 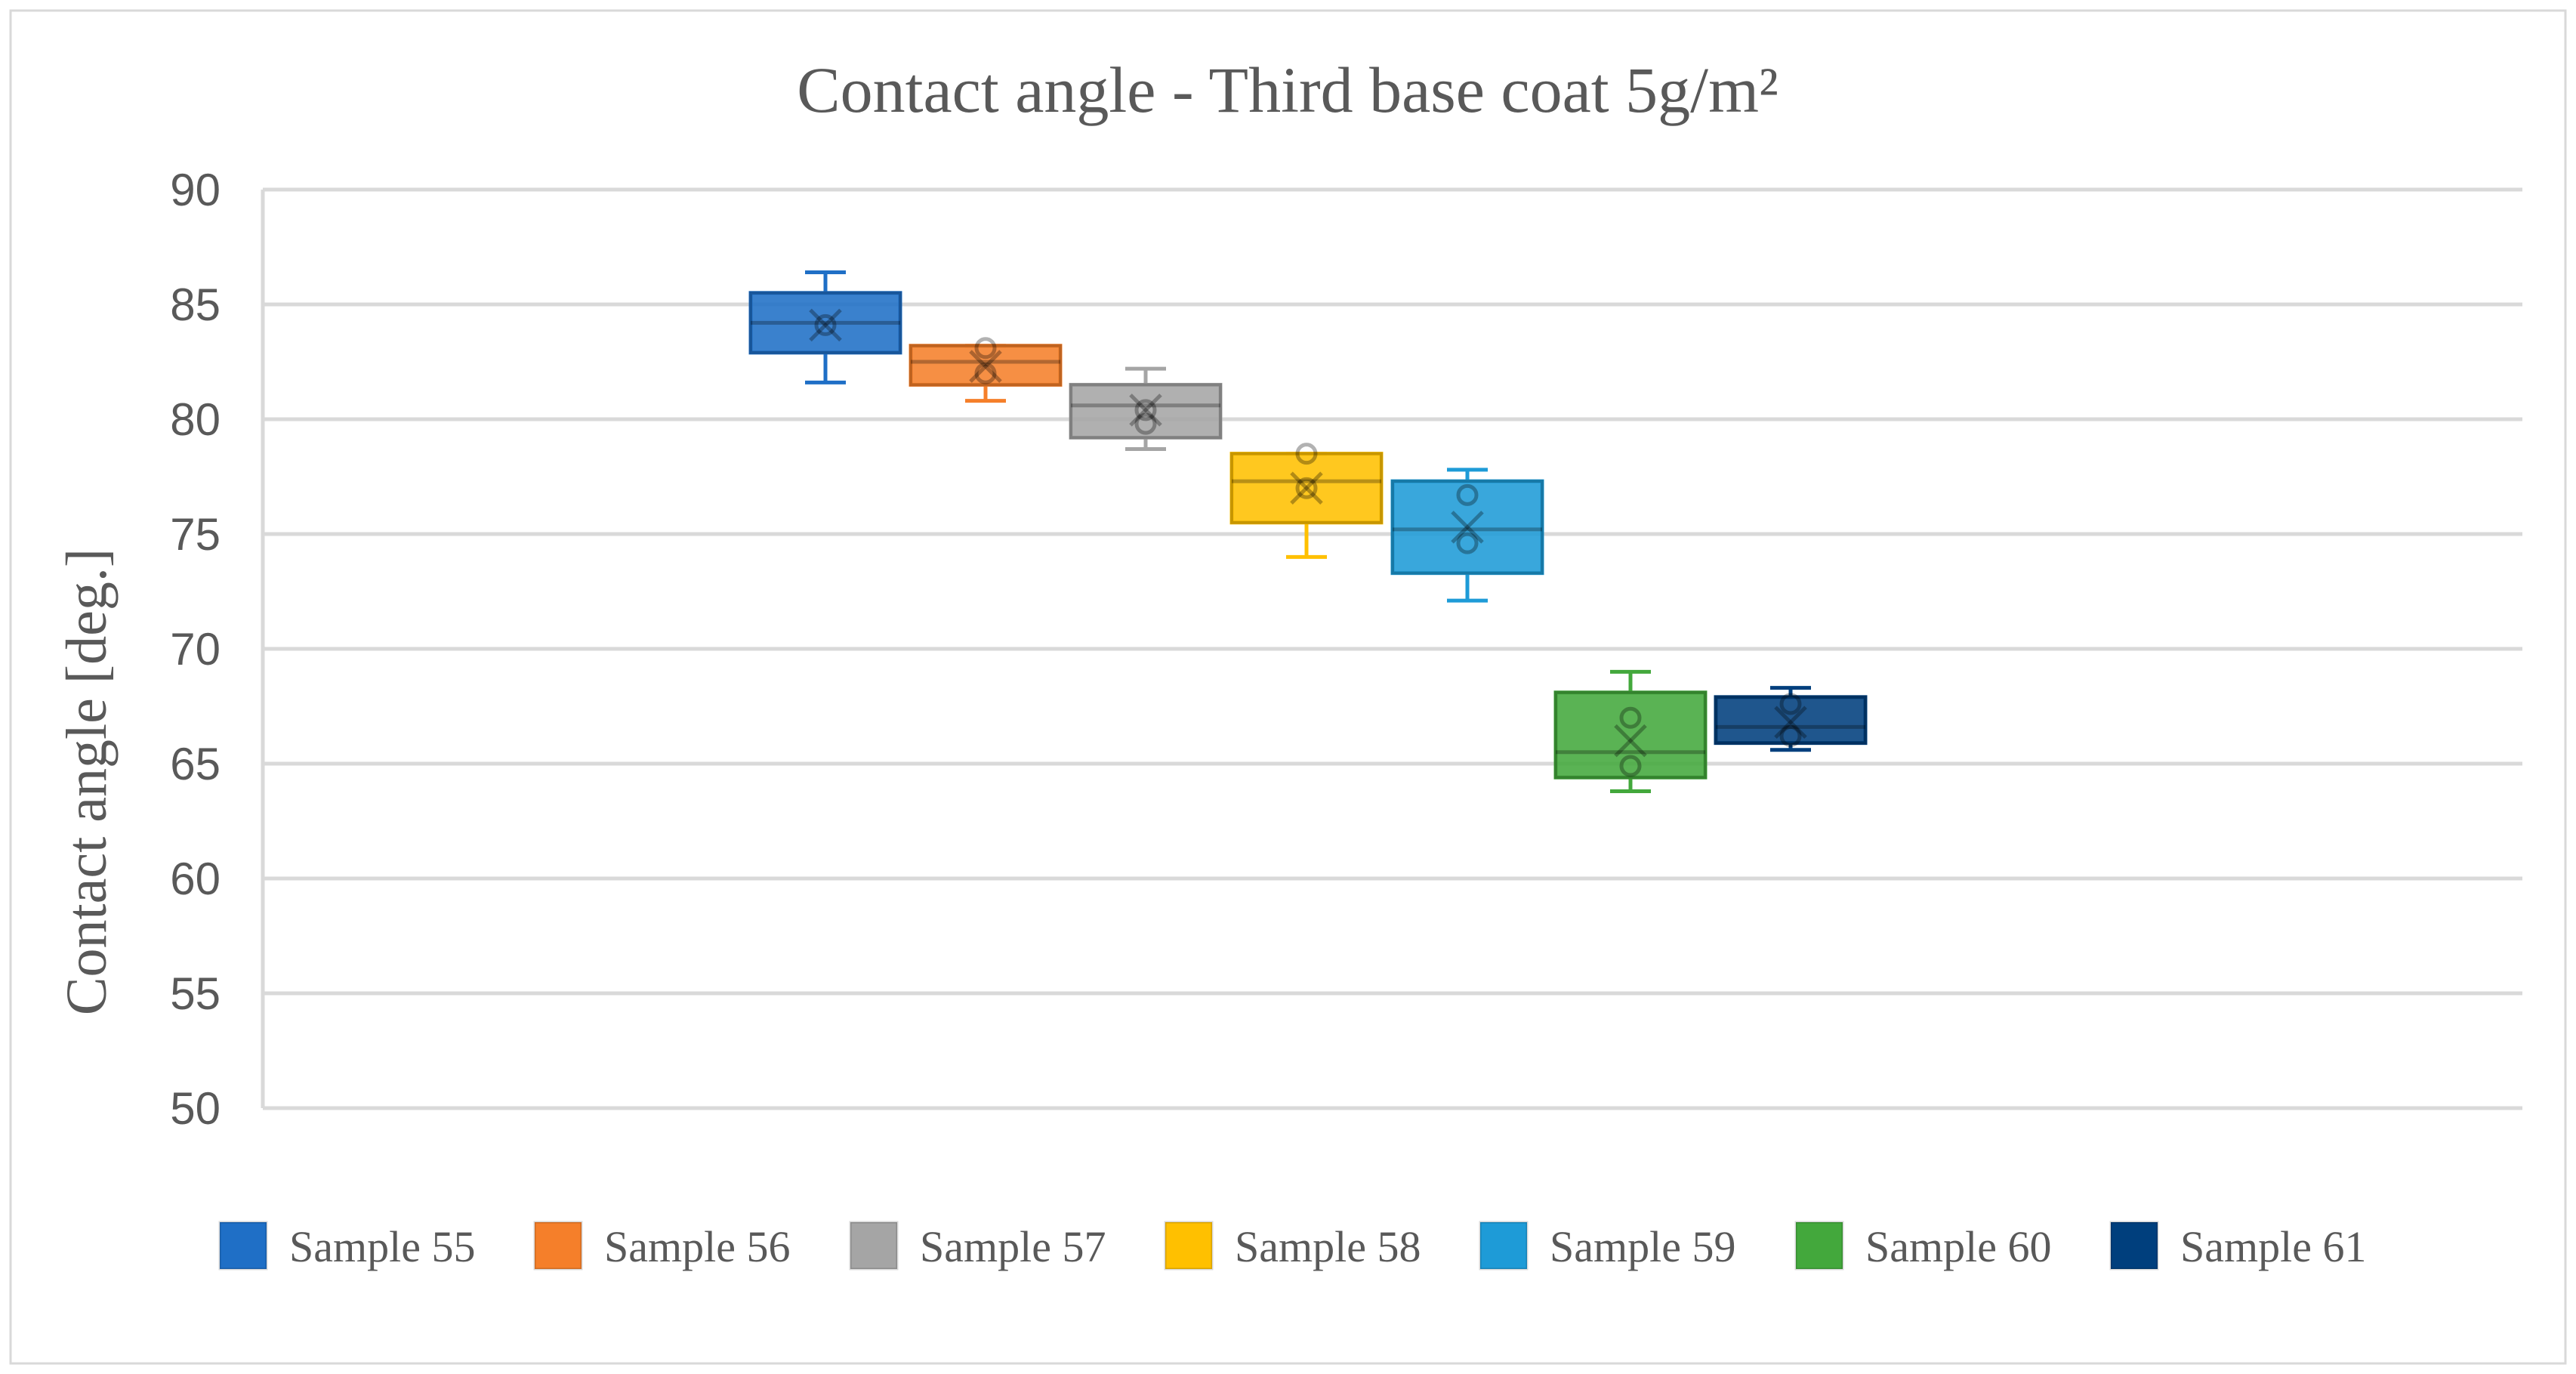 I want to click on y-axis-ticks: 50 55 60 65 70 75 80 85 90, so click(x=195, y=649).